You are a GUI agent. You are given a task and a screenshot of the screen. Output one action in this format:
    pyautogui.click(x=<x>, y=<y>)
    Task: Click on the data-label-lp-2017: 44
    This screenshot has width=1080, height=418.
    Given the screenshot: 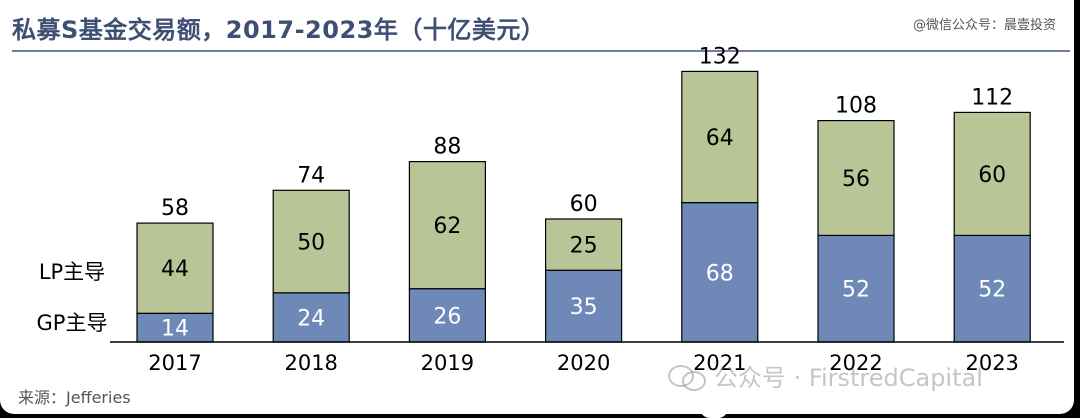 What is the action you would take?
    pyautogui.click(x=175, y=269)
    